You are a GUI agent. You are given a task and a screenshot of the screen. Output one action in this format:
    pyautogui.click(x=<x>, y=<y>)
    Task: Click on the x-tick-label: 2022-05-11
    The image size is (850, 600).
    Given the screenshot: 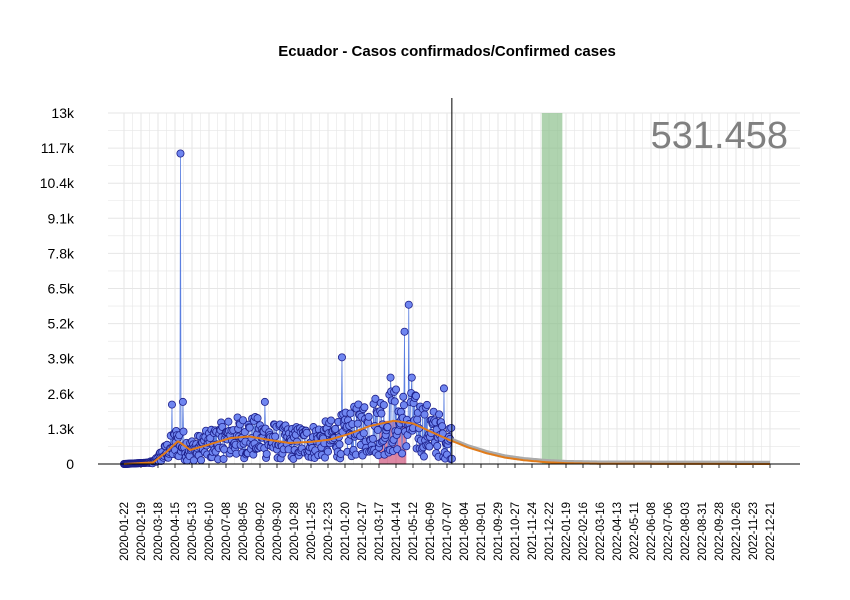 What is the action you would take?
    pyautogui.click(x=635, y=531)
    